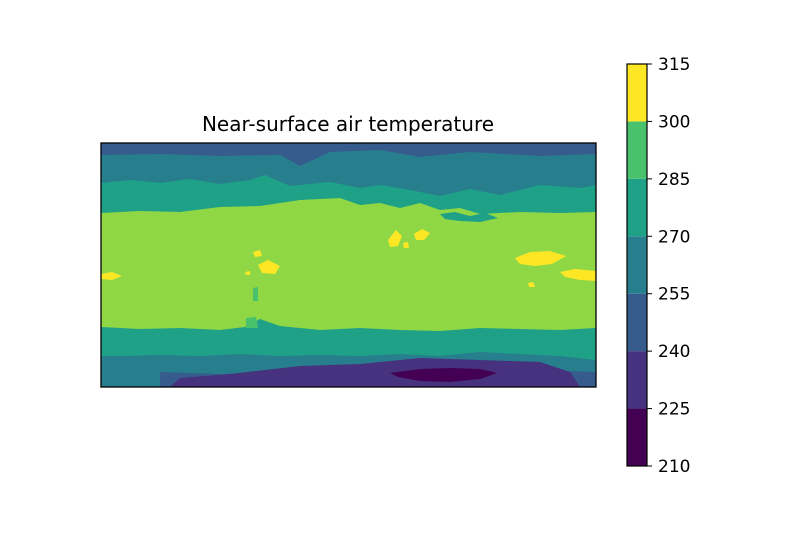 The image size is (800, 533). I want to click on colorbar-tick-label: 300, so click(674, 122).